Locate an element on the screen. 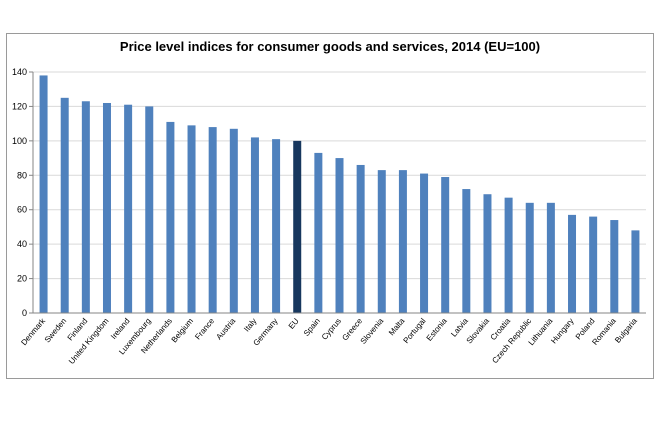 Image resolution: width=660 pixels, height=422 pixels. y-tick-label: 140 is located at coordinates (19, 72).